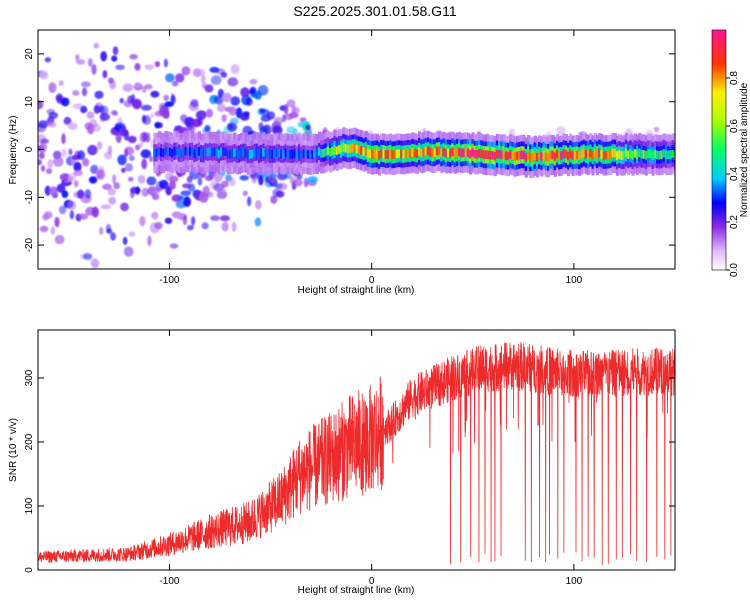  What do you see at coordinates (13, 150) in the screenshot?
I see `spectrogram-y-axis-label: Frequency (Hz)` at bounding box center [13, 150].